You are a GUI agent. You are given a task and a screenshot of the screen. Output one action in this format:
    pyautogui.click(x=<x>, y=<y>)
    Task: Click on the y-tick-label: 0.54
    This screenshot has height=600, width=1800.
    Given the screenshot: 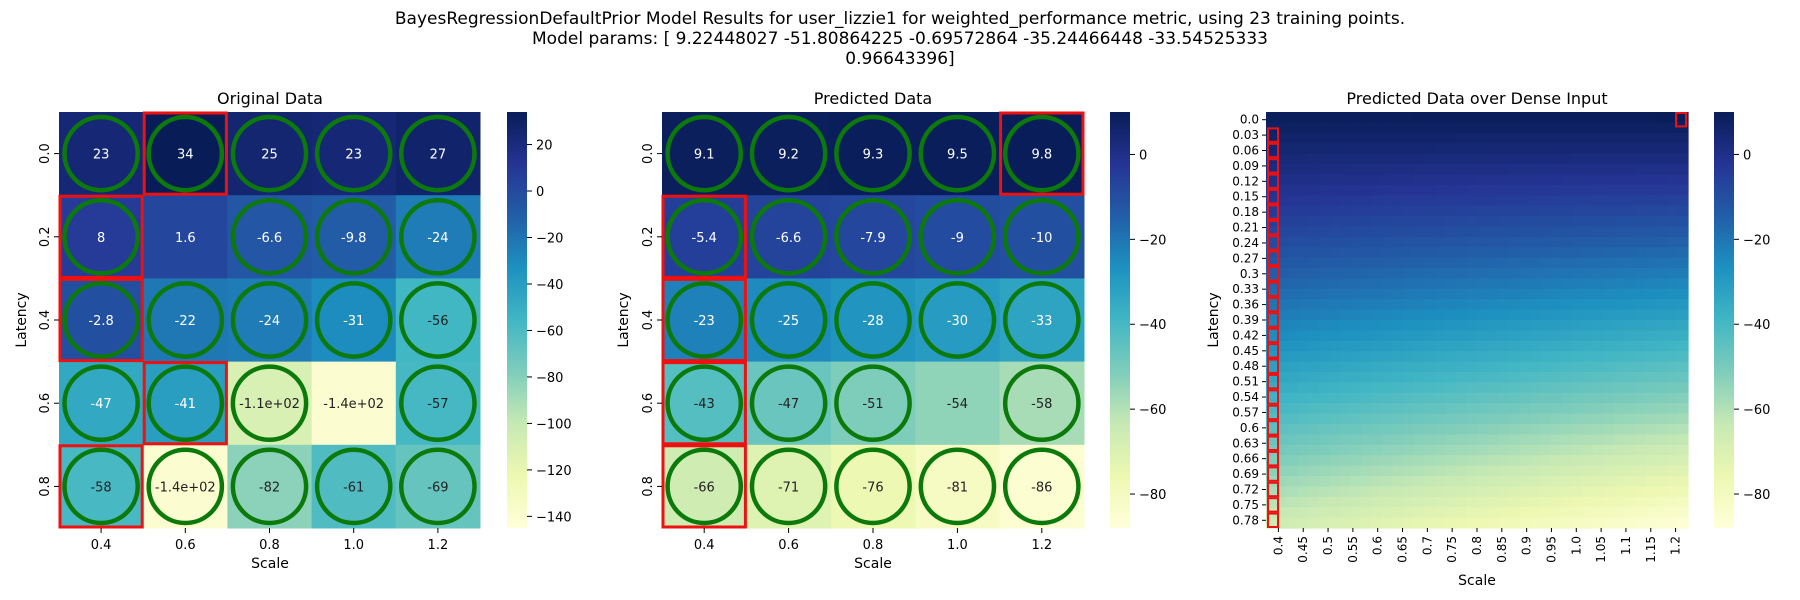 What is the action you would take?
    pyautogui.click(x=1245, y=397)
    